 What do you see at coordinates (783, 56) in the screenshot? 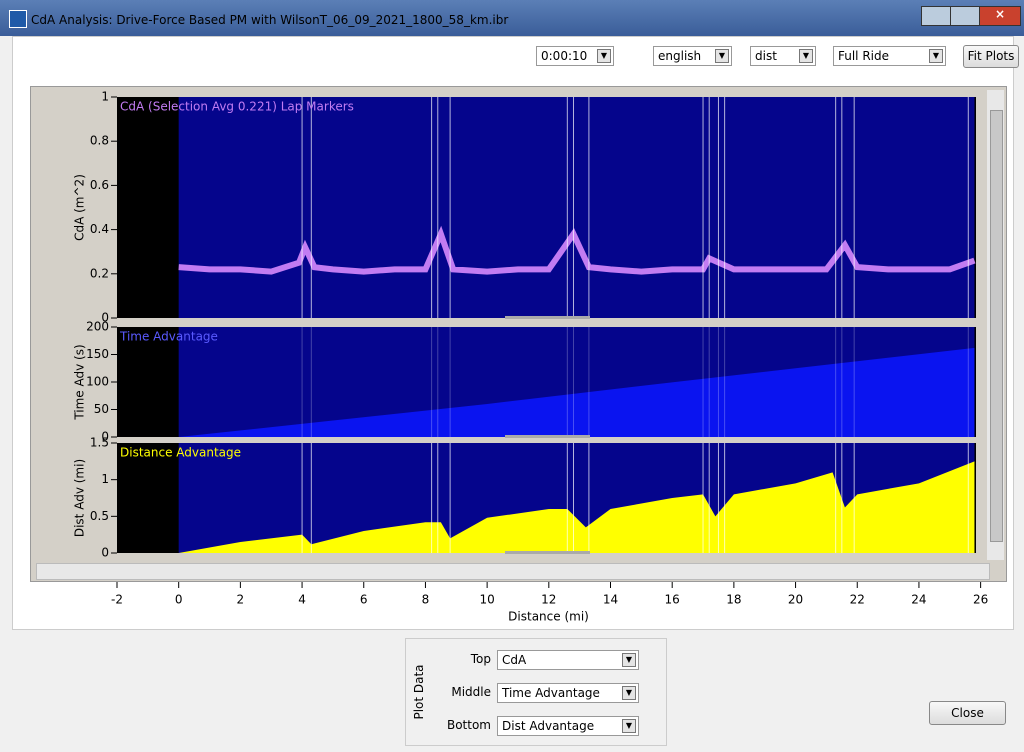
I see `axis-select: dist ▼` at bounding box center [783, 56].